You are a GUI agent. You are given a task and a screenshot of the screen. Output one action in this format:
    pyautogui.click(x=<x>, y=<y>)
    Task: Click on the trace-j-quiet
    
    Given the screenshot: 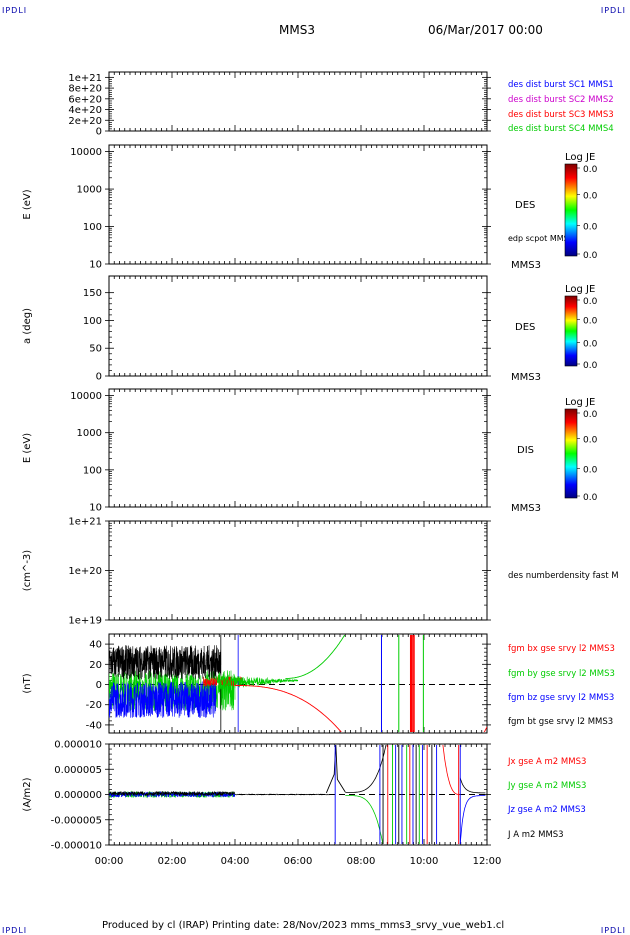 What is the action you would take?
    pyautogui.click(x=282, y=794)
    